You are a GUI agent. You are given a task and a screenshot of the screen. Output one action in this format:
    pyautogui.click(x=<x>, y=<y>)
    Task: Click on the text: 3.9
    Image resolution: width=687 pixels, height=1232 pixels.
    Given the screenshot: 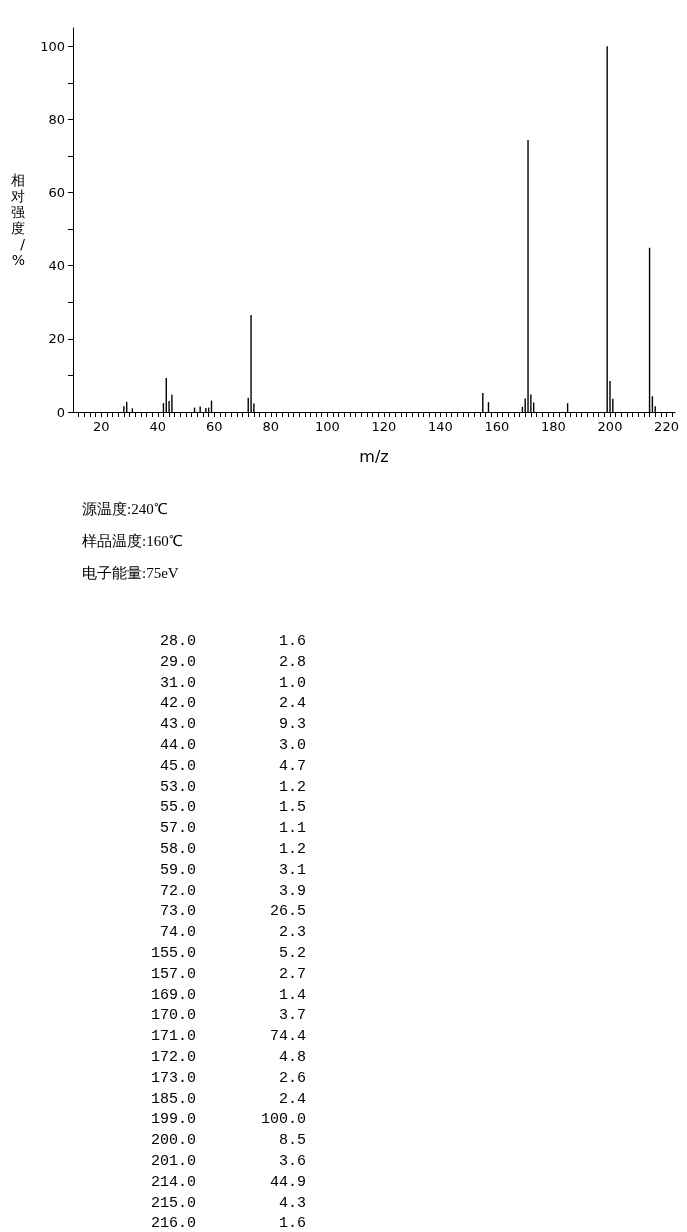 What is the action you would take?
    pyautogui.click(x=292, y=891)
    